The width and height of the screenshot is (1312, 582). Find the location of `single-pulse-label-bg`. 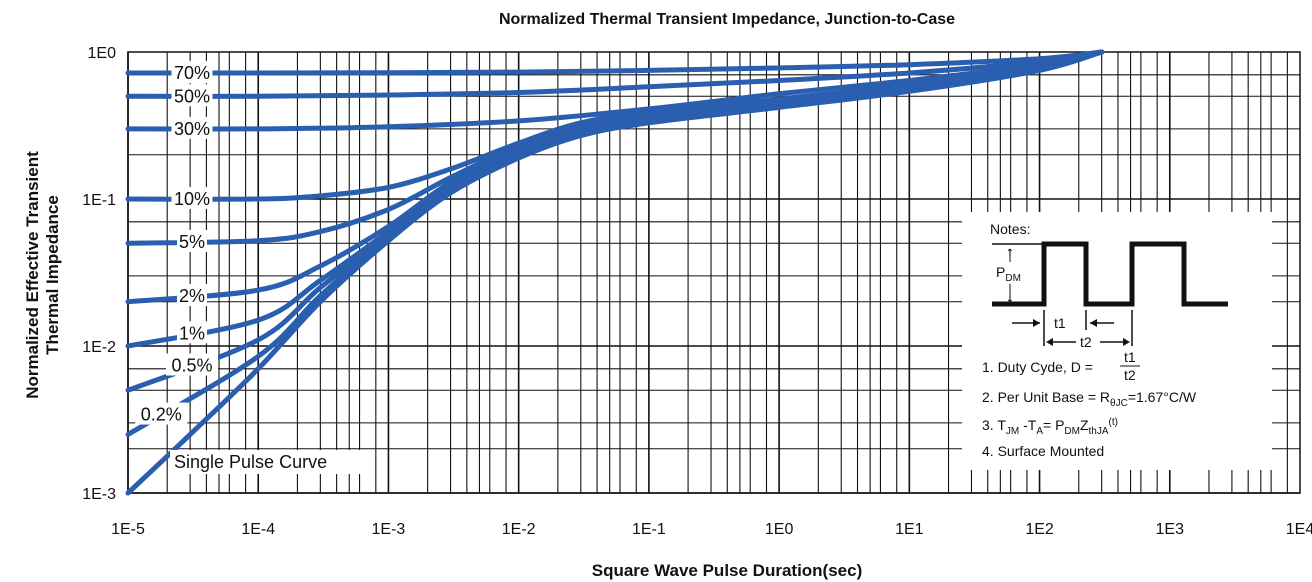

single-pulse-label-bg is located at coordinates (266, 462).